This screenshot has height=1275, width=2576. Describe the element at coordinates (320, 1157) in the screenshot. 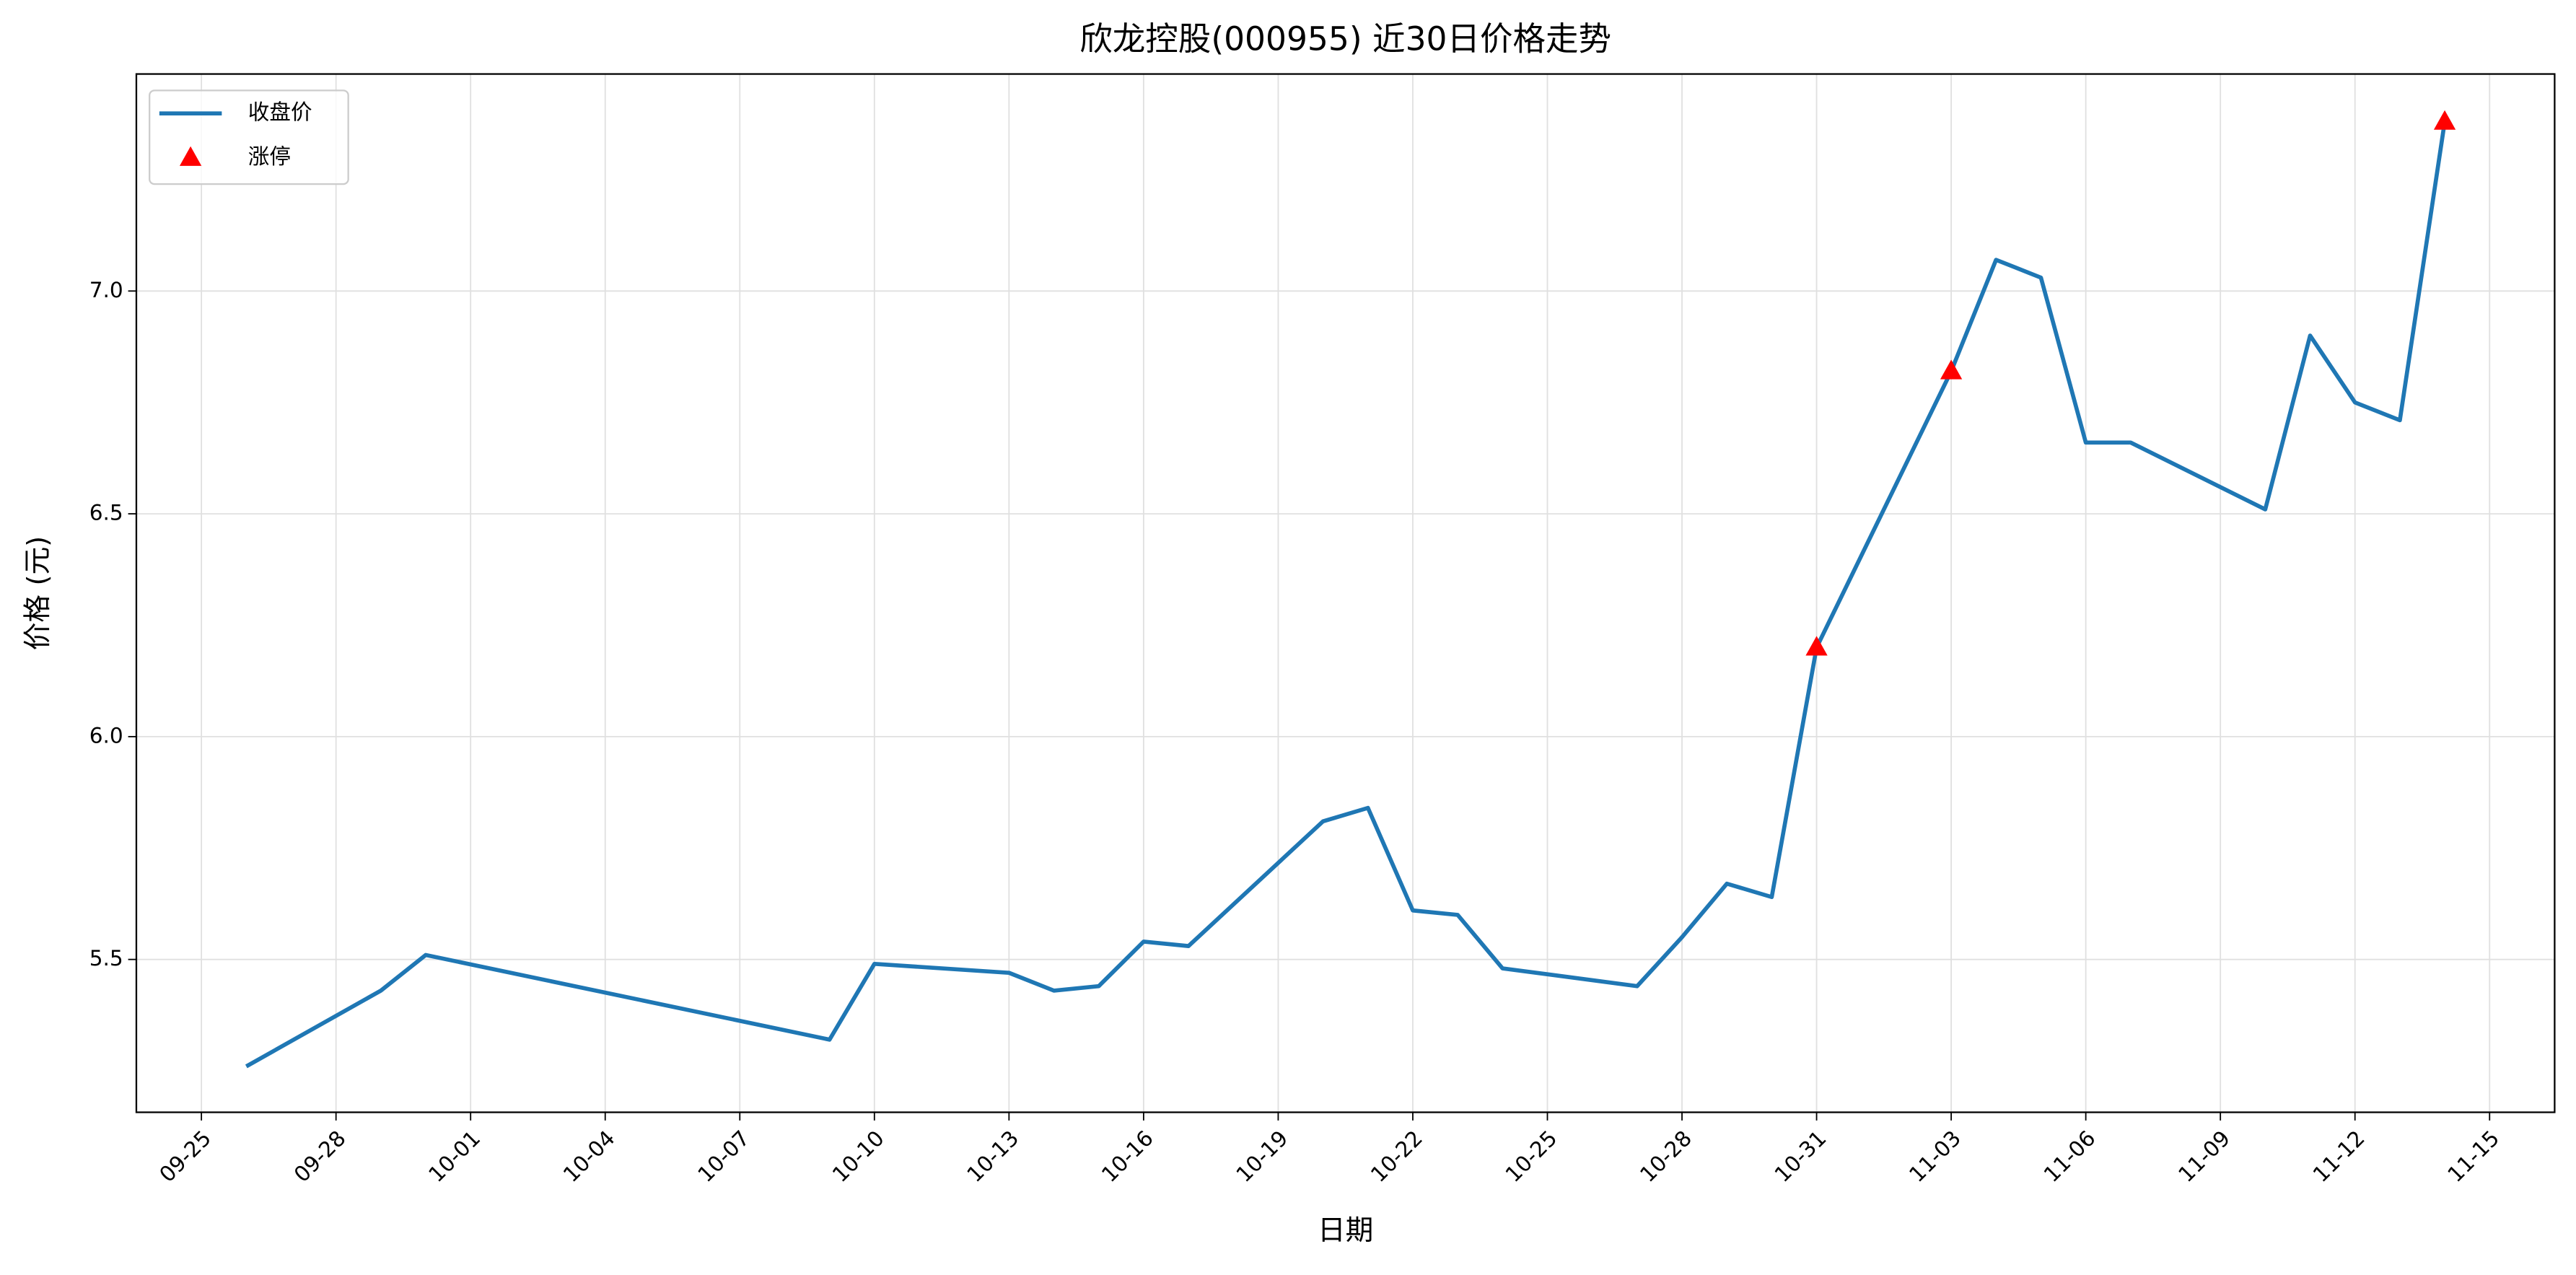

I see `x-tick-label: 09-28` at that location.